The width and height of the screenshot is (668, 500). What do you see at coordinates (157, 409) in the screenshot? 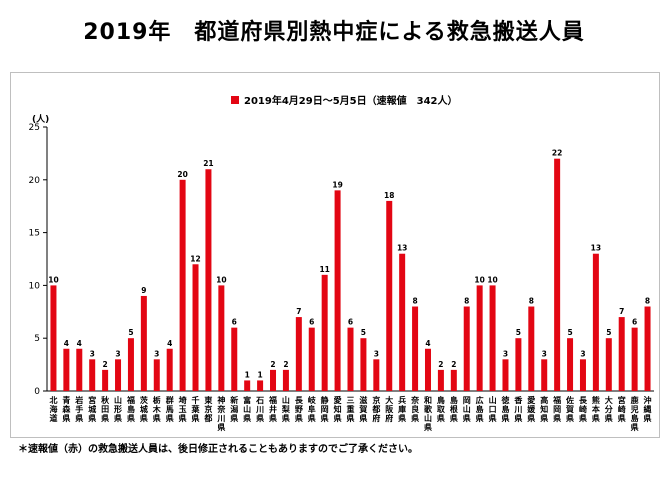
I see `x-tick-label: 栃木県` at bounding box center [157, 409].